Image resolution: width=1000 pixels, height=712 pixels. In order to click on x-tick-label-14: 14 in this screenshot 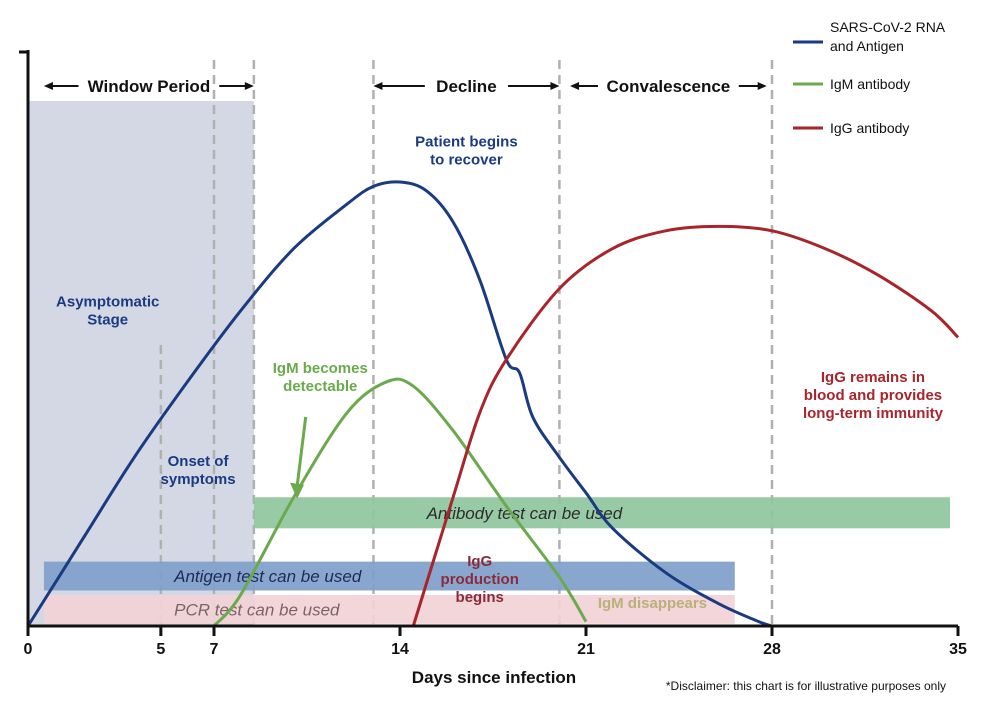, I will do `click(400, 649)`.